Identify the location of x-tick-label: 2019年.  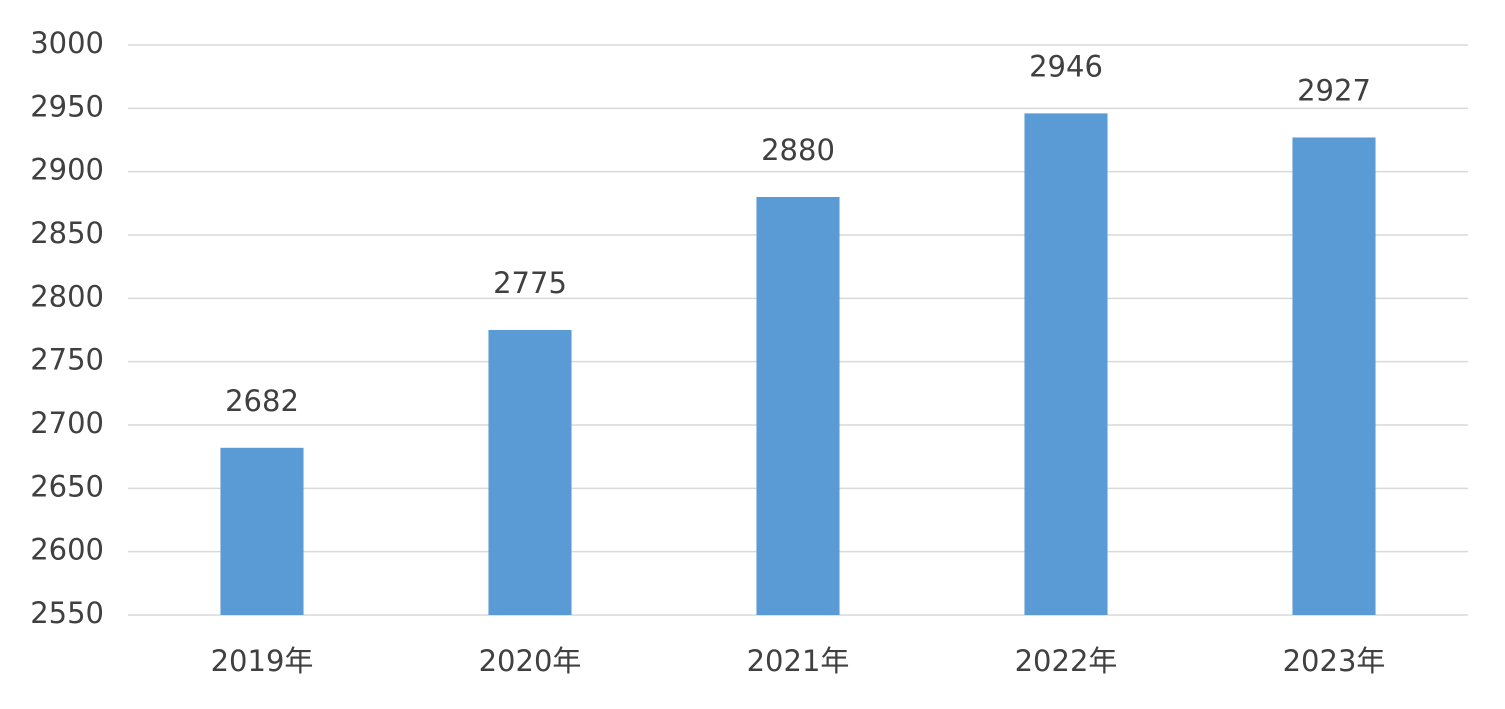
(262, 661).